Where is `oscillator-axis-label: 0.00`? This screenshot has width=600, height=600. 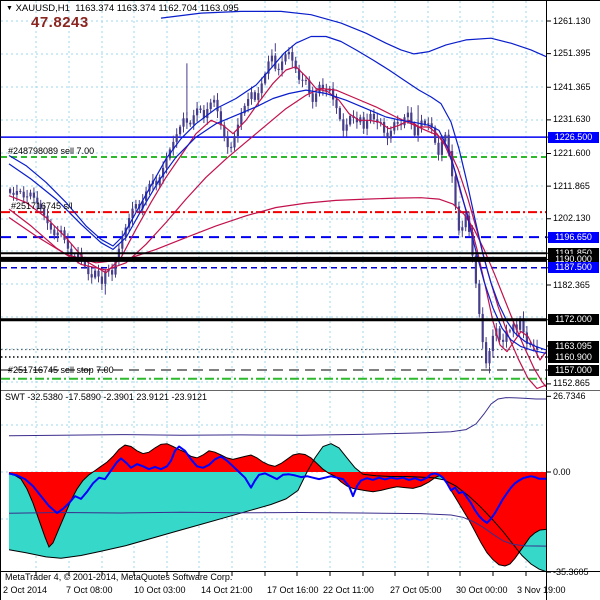
oscillator-axis-label: 0.00 is located at coordinates (562, 471).